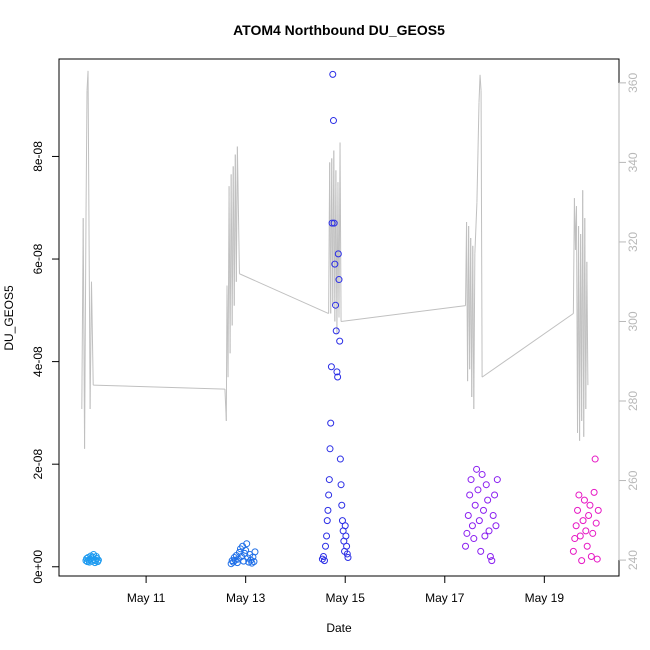  What do you see at coordinates (146, 598) in the screenshot?
I see `x-tick-label: May 11` at bounding box center [146, 598].